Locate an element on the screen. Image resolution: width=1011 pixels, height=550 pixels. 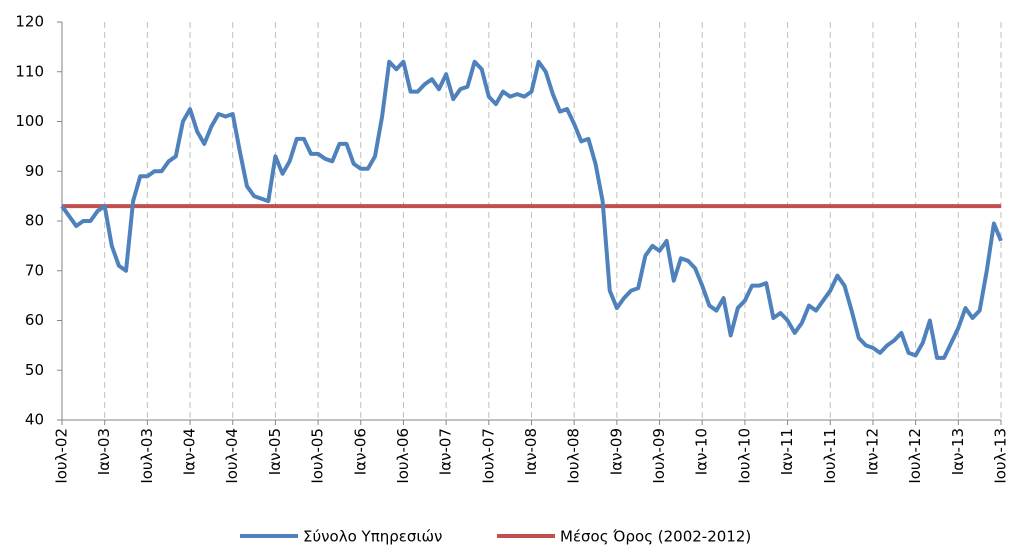
x-tick-label: Ιουλ-11 is located at coordinates (830, 456).